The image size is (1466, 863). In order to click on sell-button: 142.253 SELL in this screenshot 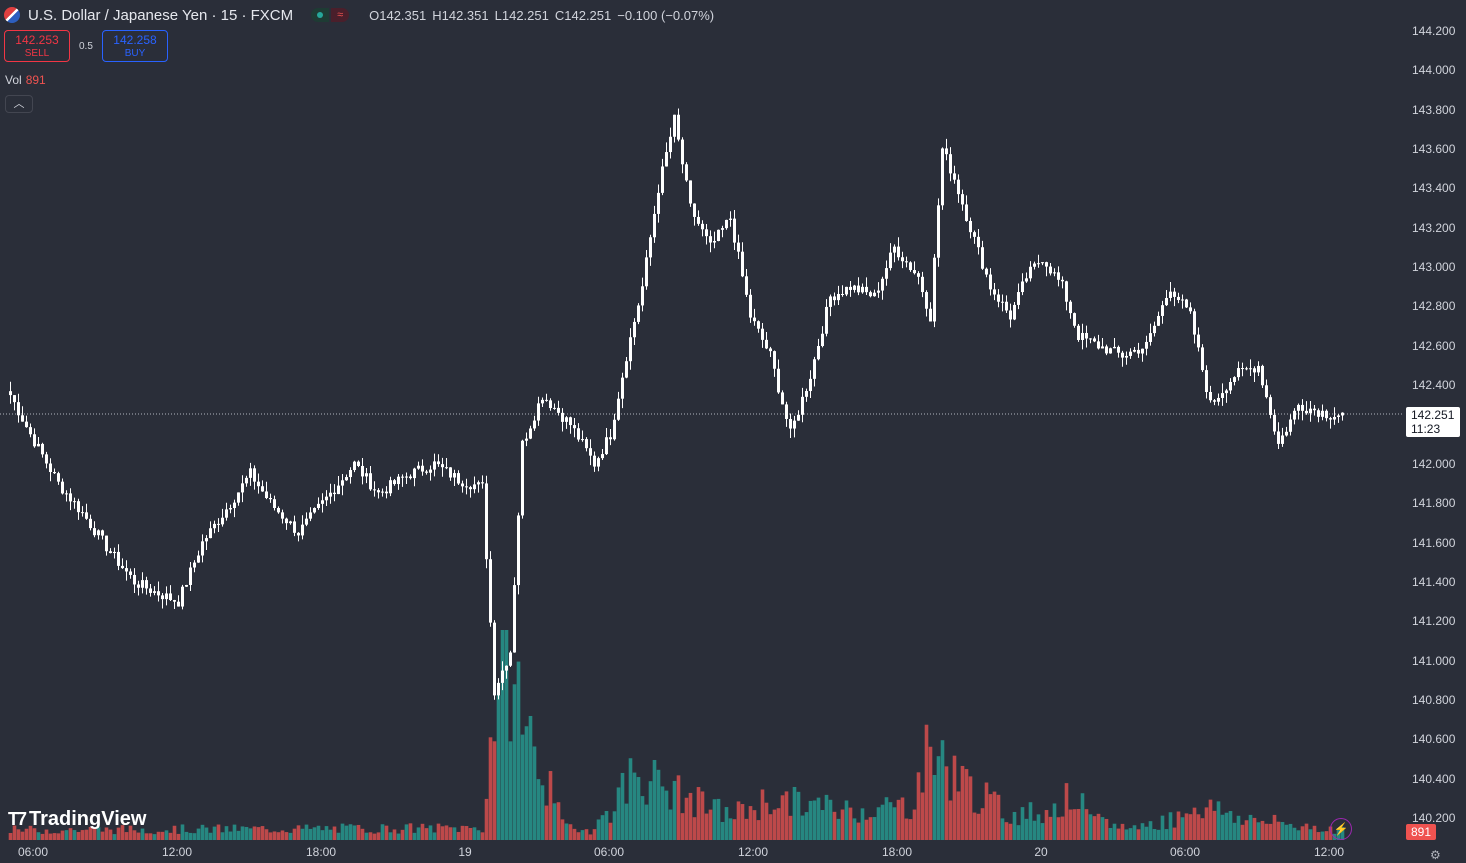, I will do `click(37, 46)`.